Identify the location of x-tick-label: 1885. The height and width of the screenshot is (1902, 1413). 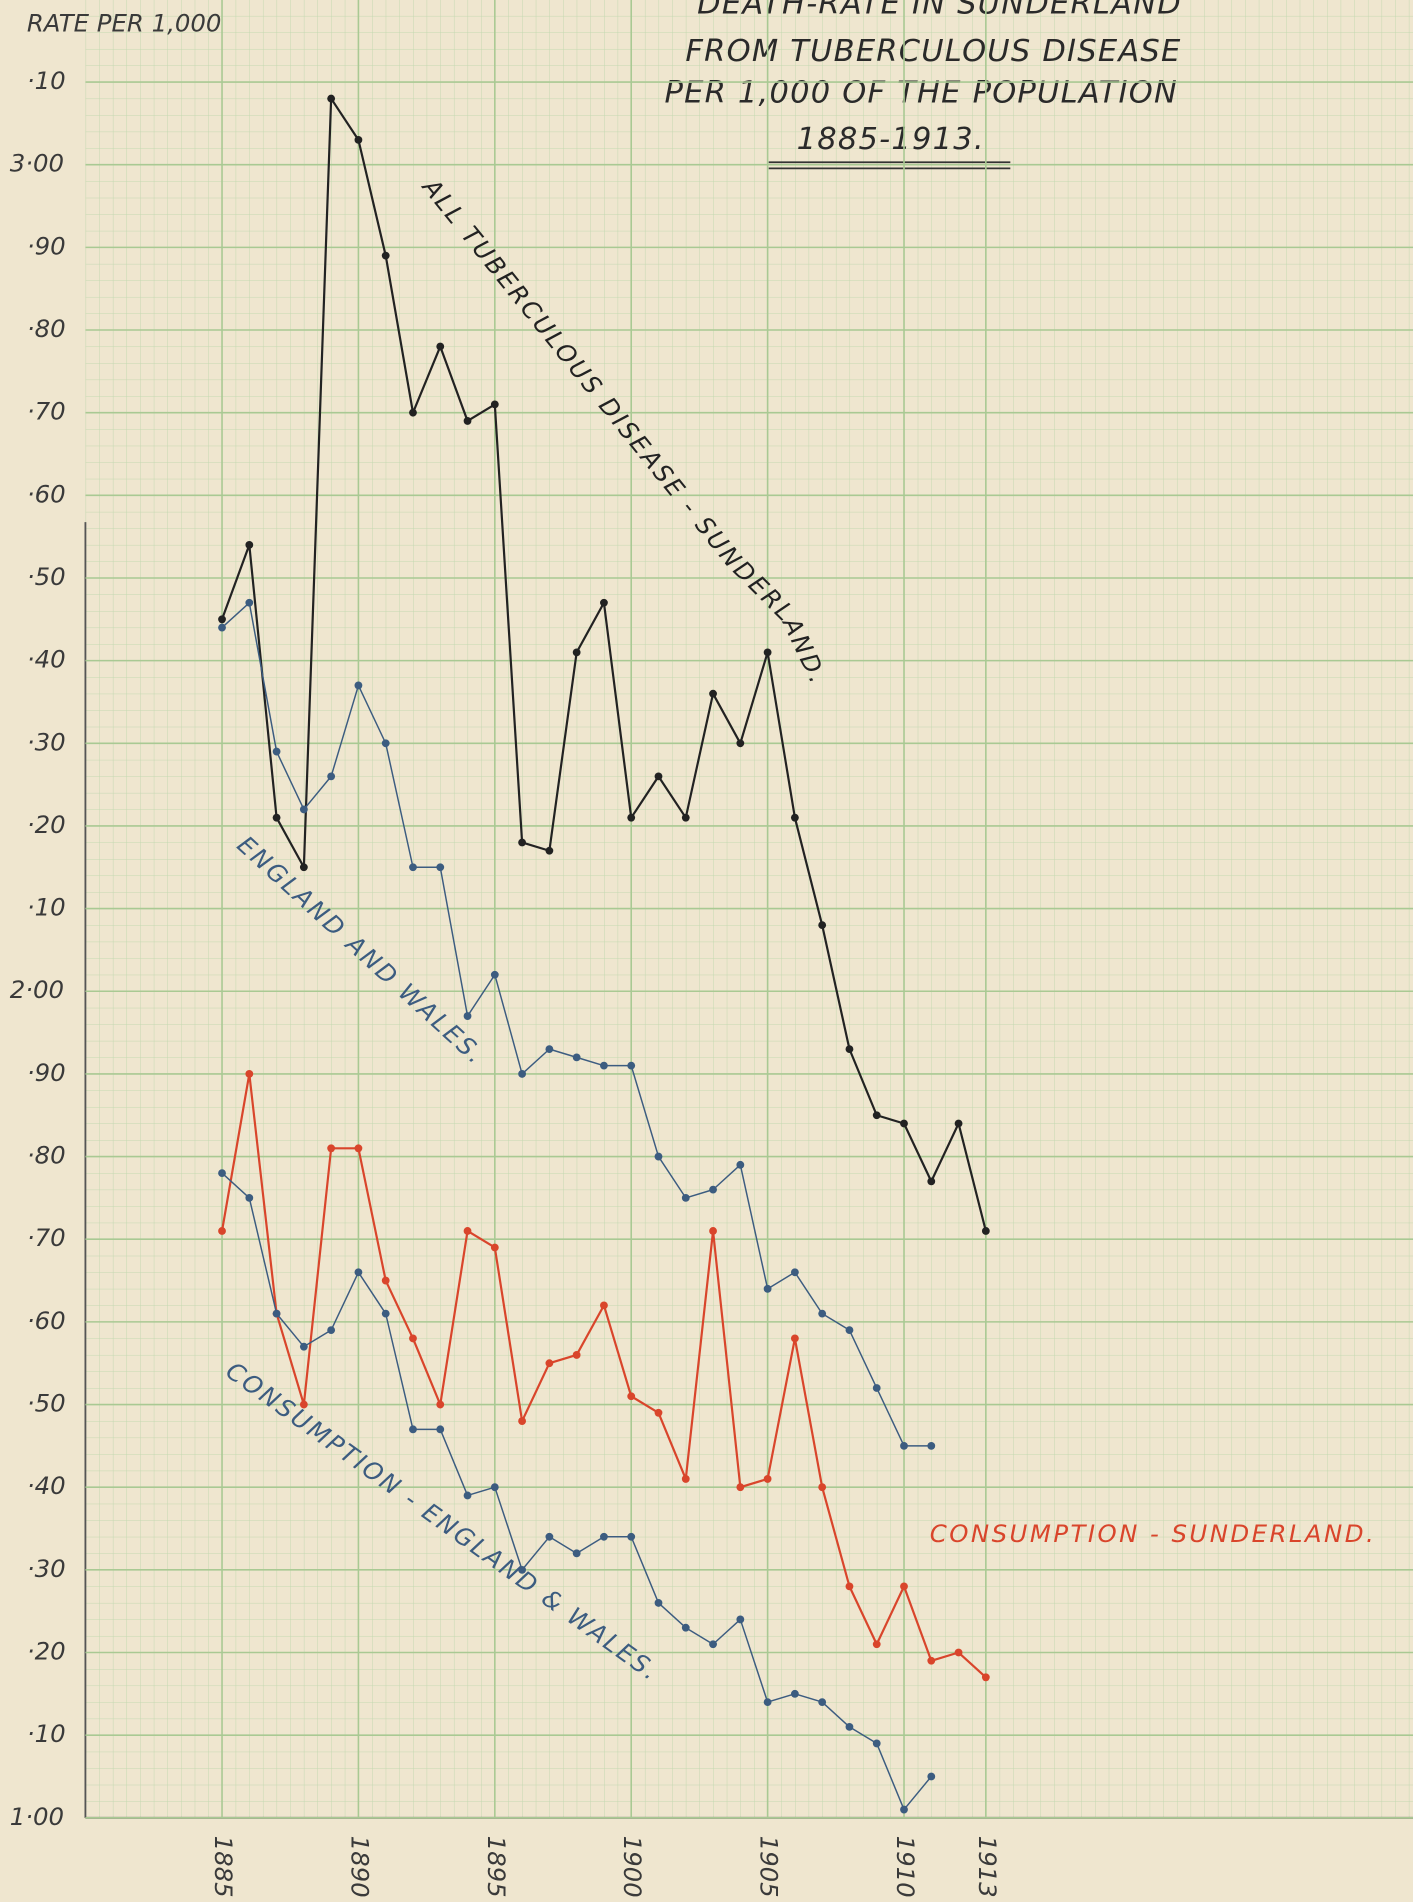
(223, 1867).